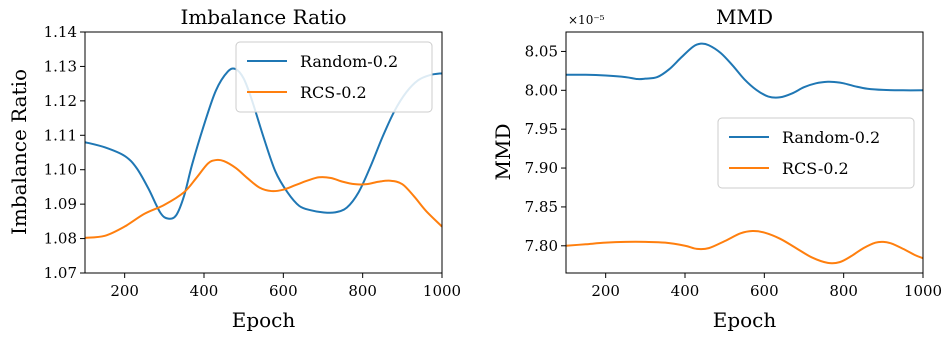 The width and height of the screenshot is (946, 337). What do you see at coordinates (60, 204) in the screenshot?
I see `y-tick-label: 1.09` at bounding box center [60, 204].